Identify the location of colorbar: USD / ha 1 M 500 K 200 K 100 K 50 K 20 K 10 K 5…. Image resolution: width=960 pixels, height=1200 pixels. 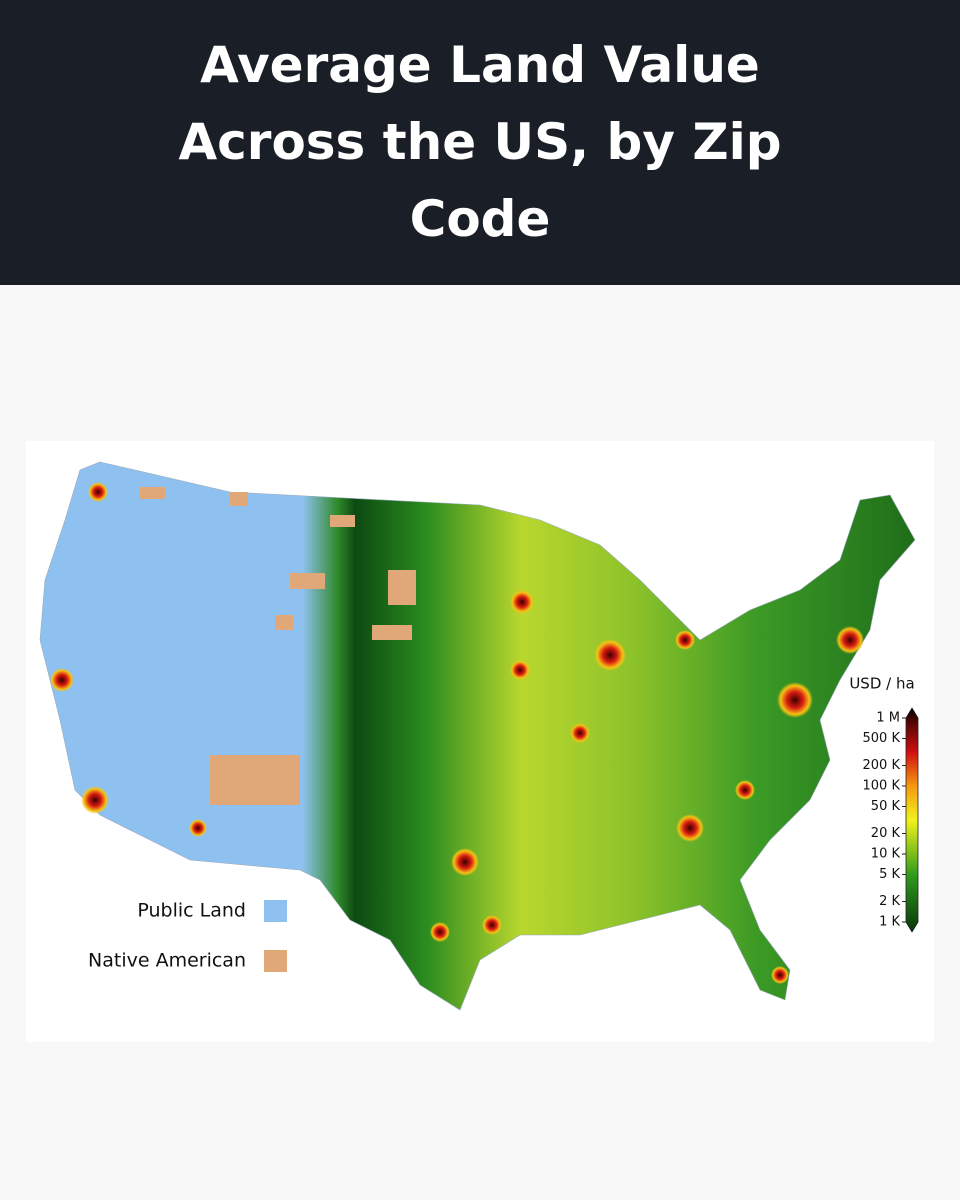
(884, 804).